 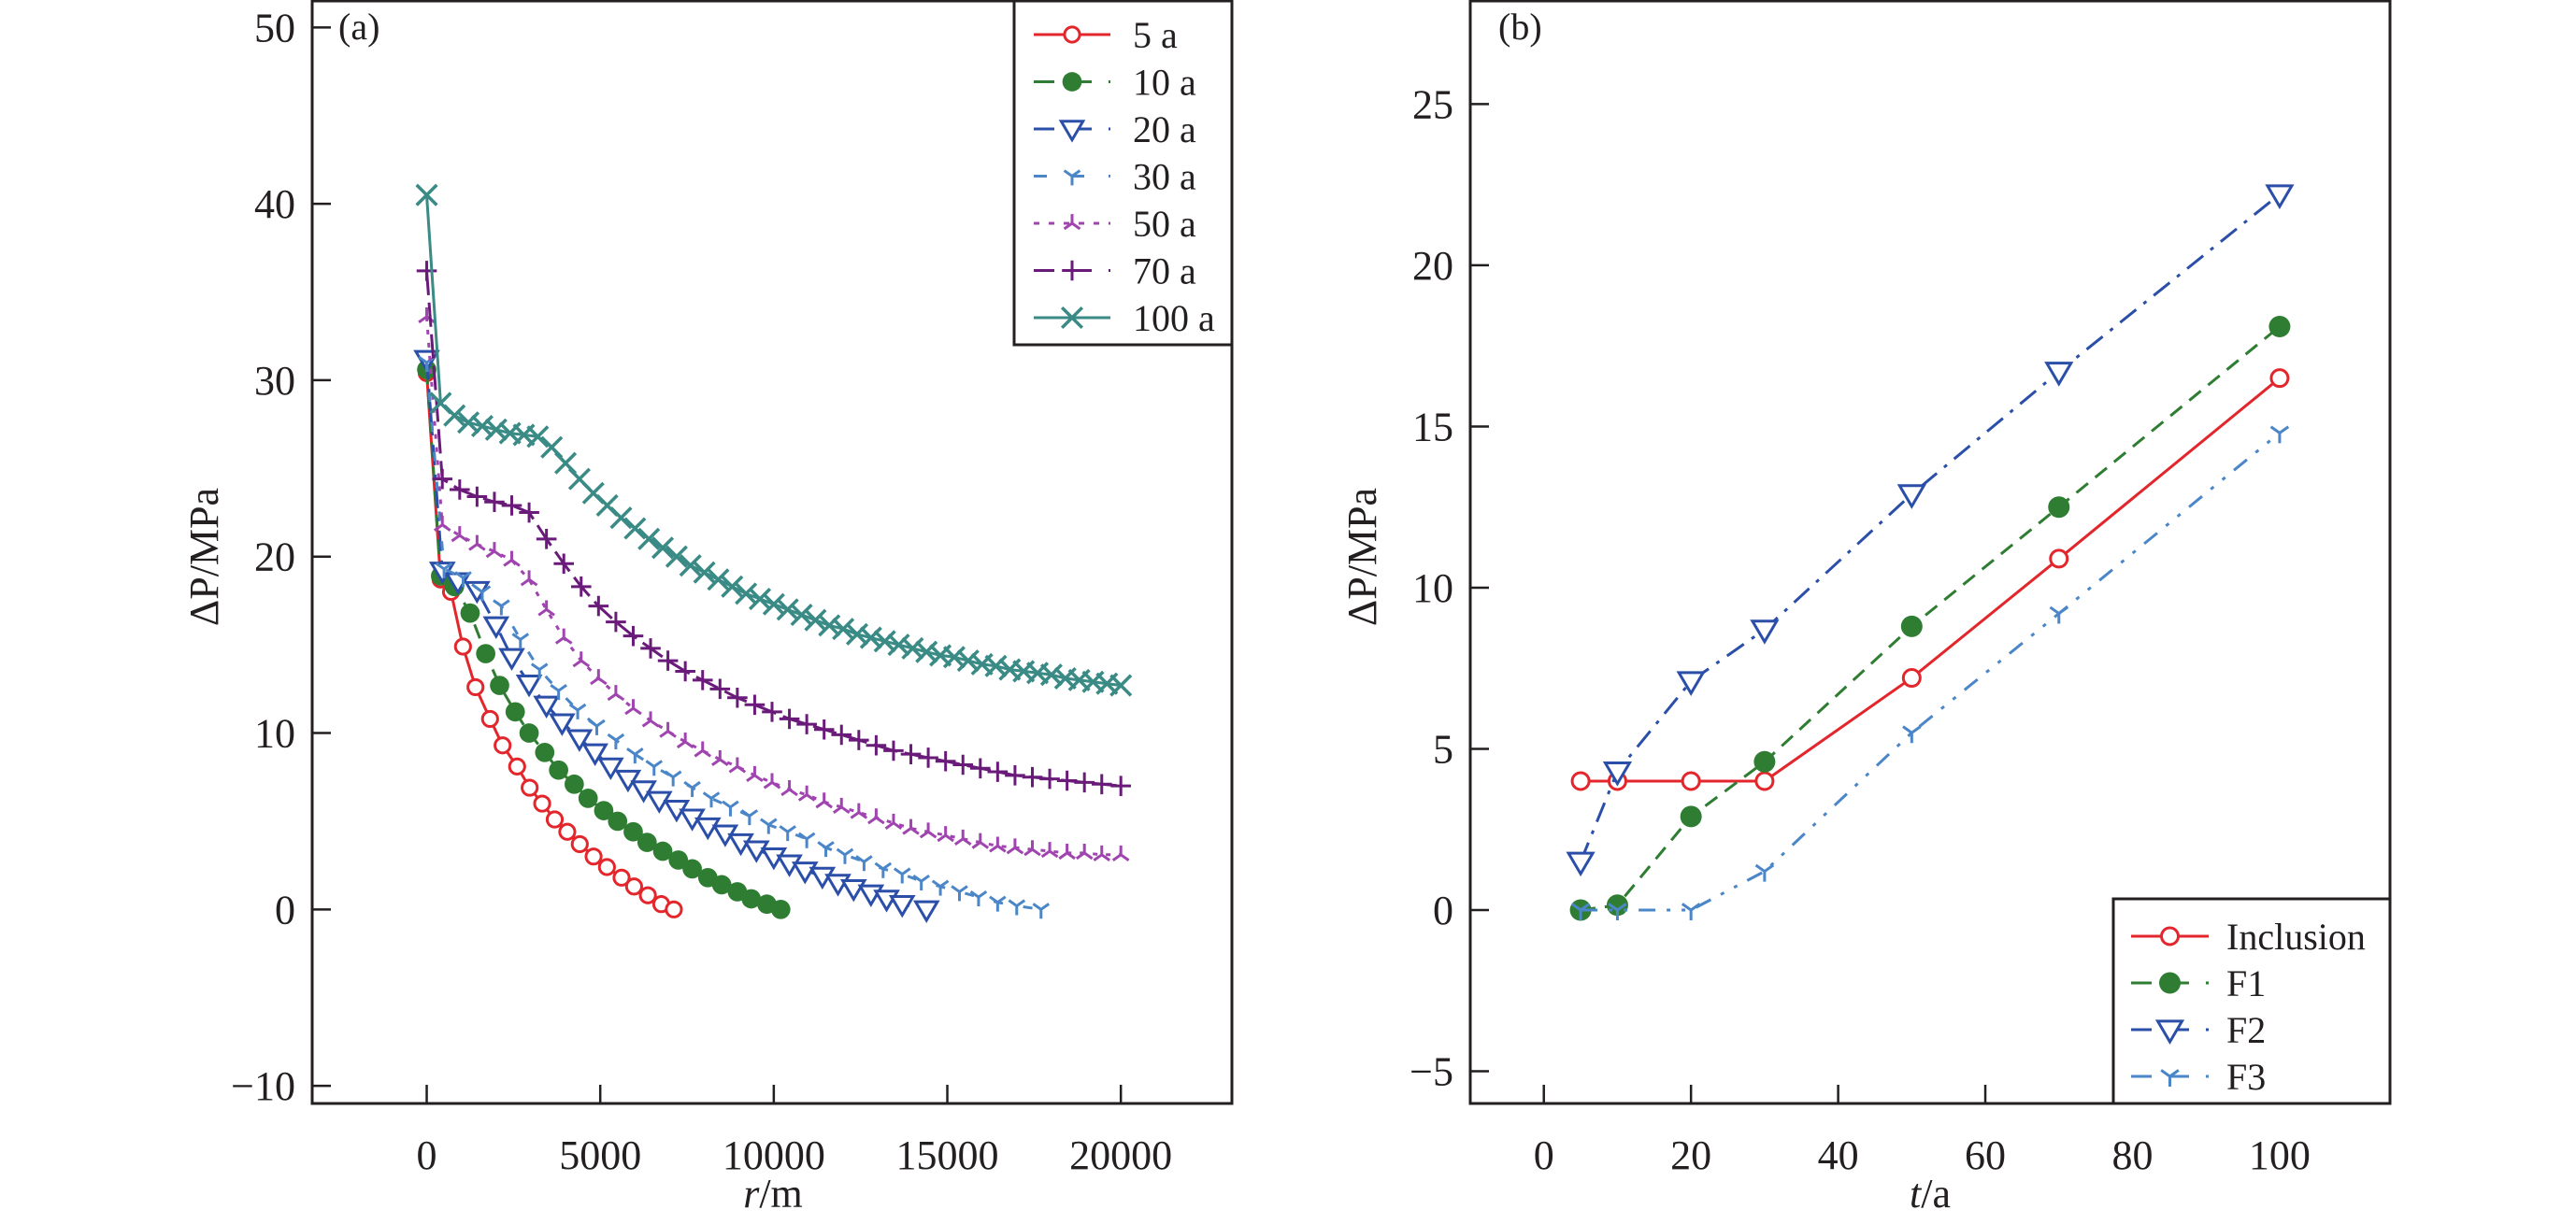 What do you see at coordinates (1520, 27) in the screenshot?
I see `panel-b-label: (b)` at bounding box center [1520, 27].